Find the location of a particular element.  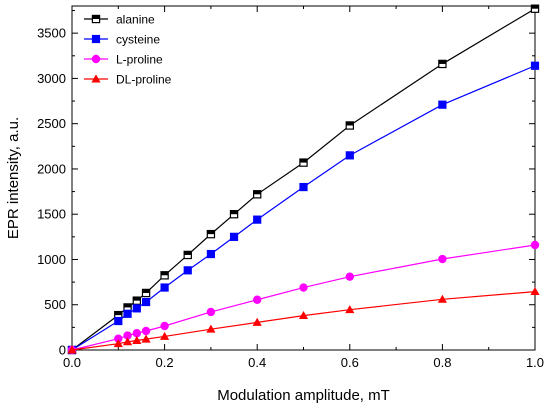

legend-label: DL-proline is located at coordinates (144, 80).